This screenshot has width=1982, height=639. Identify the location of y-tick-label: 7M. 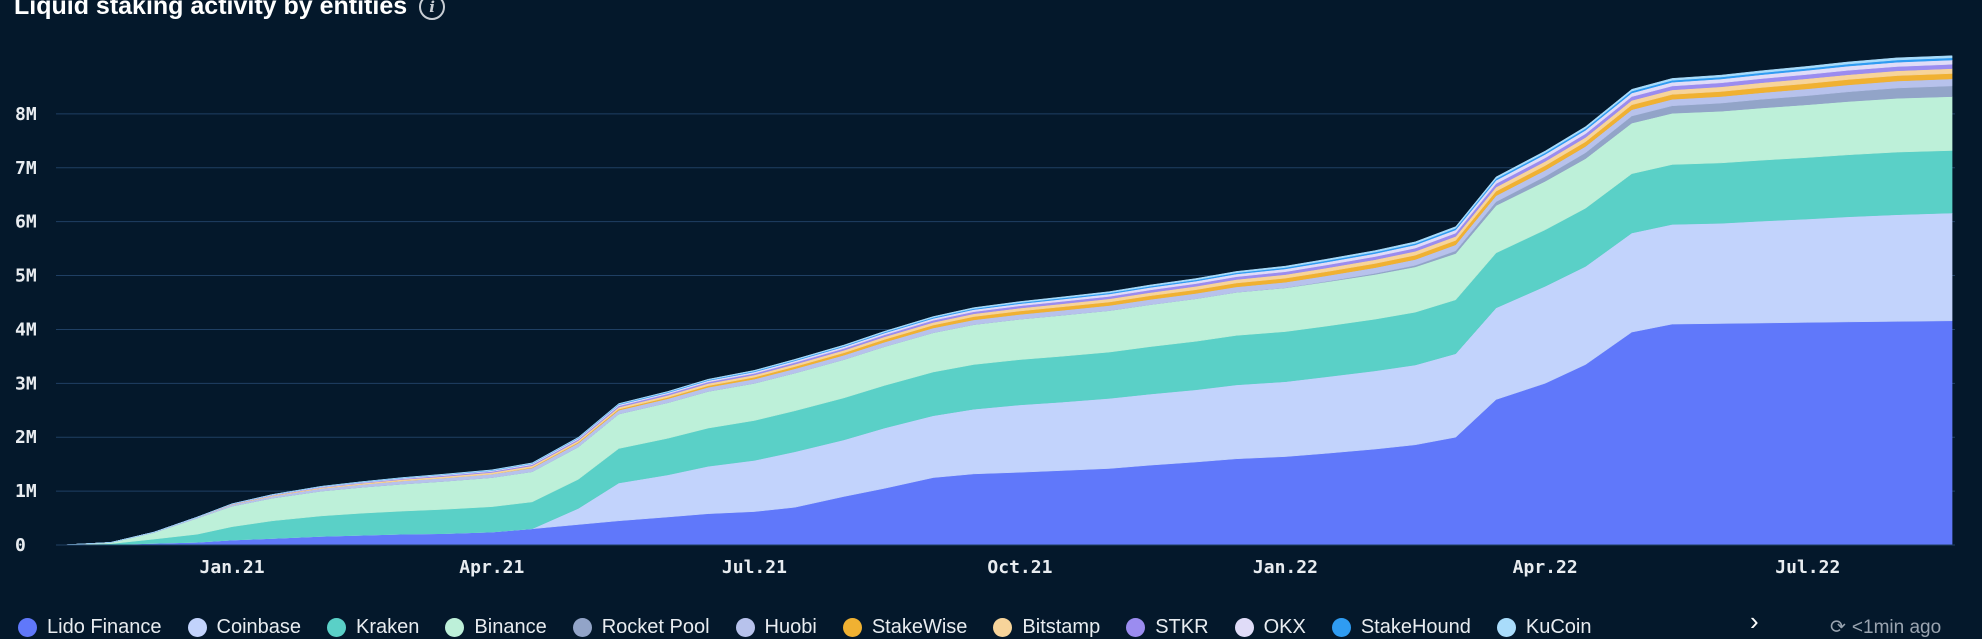
(26, 168).